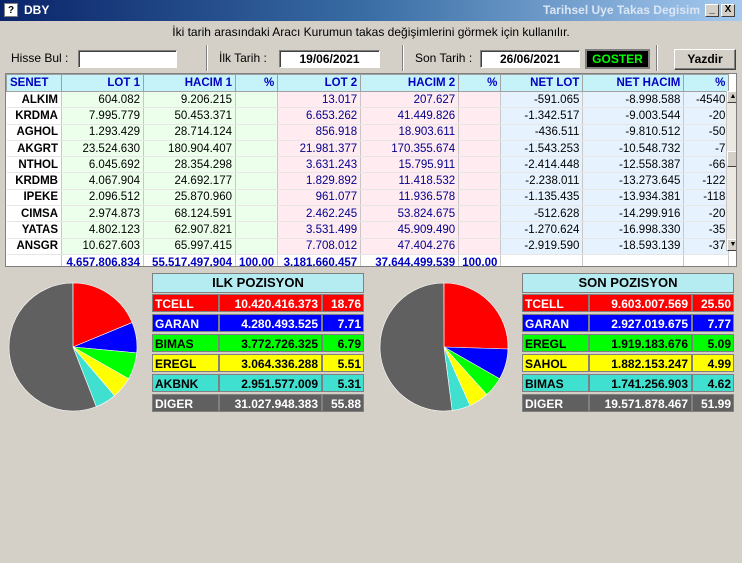  What do you see at coordinates (102, 246) in the screenshot?
I see `table-cell: 10.627.603` at bounding box center [102, 246].